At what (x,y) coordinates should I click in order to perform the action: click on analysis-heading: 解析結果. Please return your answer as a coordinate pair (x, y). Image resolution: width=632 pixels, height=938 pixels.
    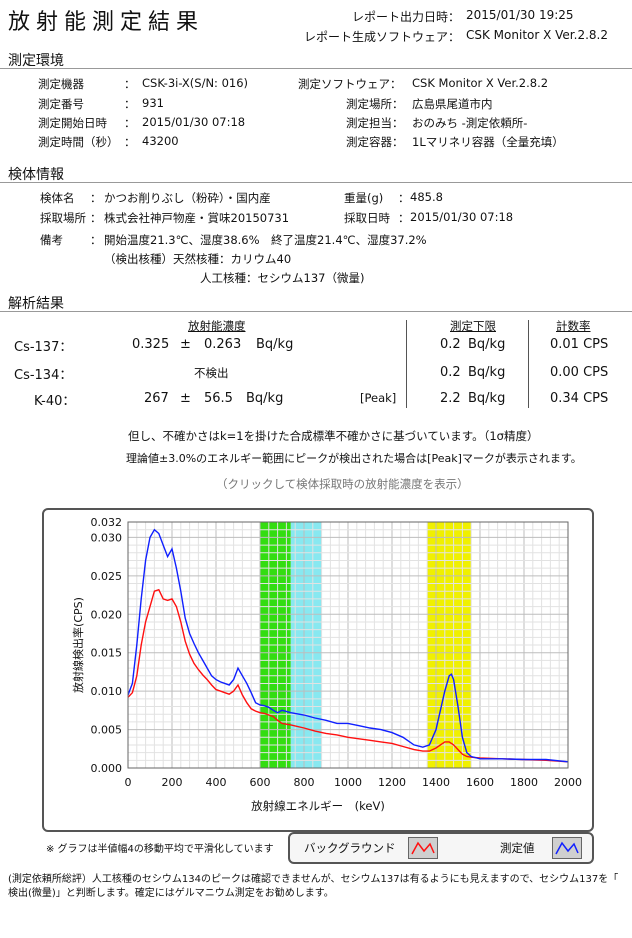
    Looking at the image, I should click on (36, 304).